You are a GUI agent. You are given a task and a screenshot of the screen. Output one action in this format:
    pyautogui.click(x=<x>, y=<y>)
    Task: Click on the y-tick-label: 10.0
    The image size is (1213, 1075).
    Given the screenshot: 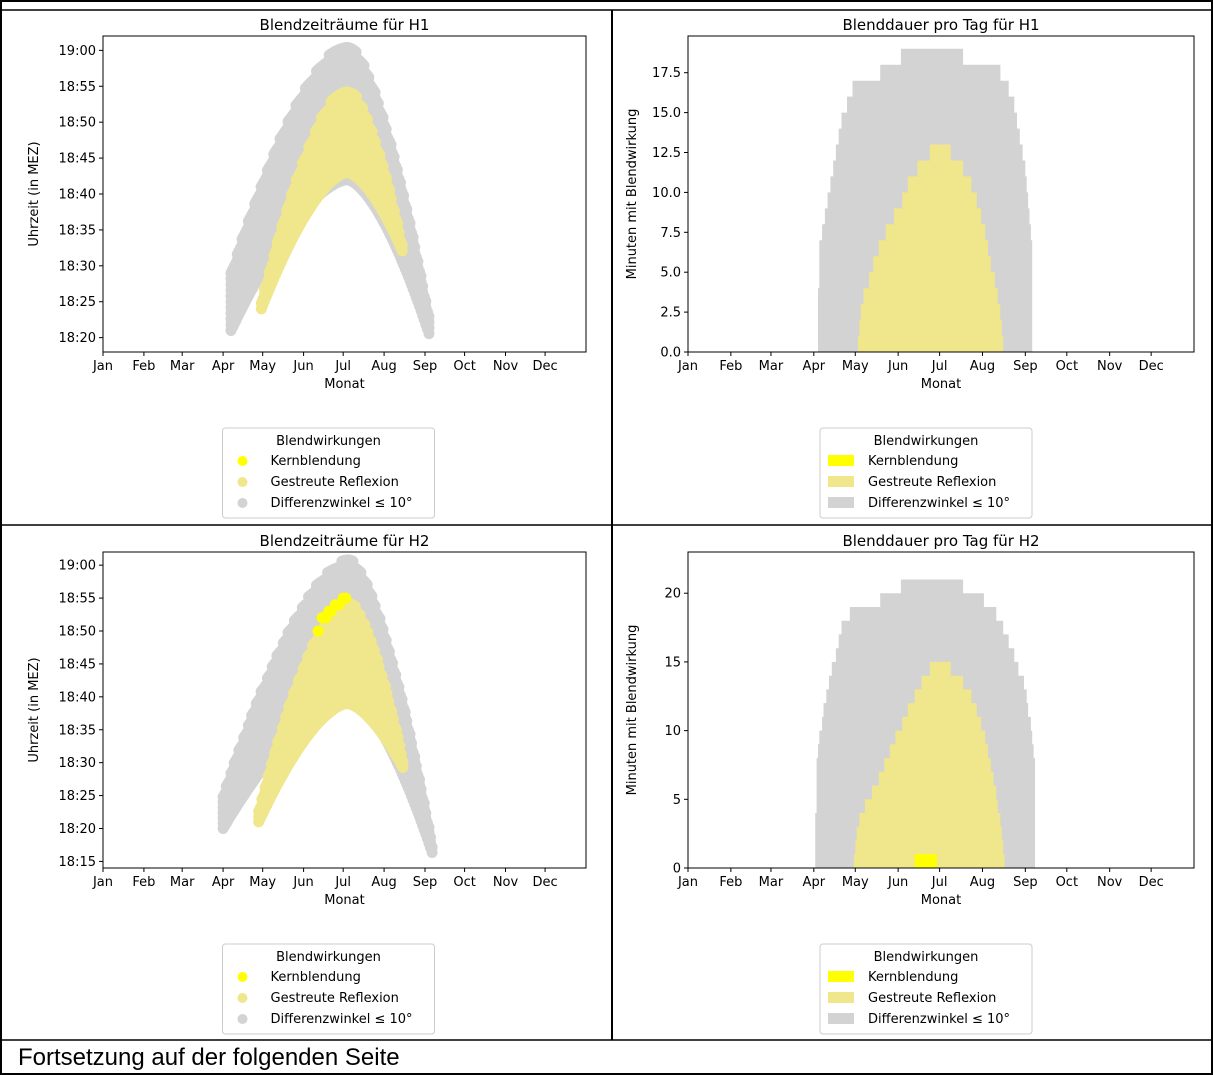 What is the action you would take?
    pyautogui.click(x=666, y=193)
    